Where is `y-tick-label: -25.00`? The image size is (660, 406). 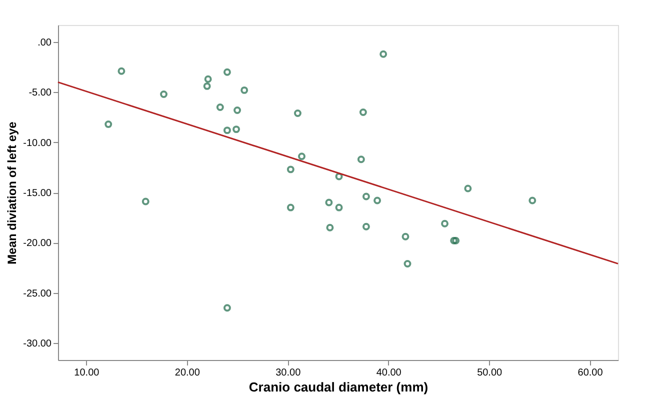
y-tick-label: -25.00 is located at coordinates (37, 294).